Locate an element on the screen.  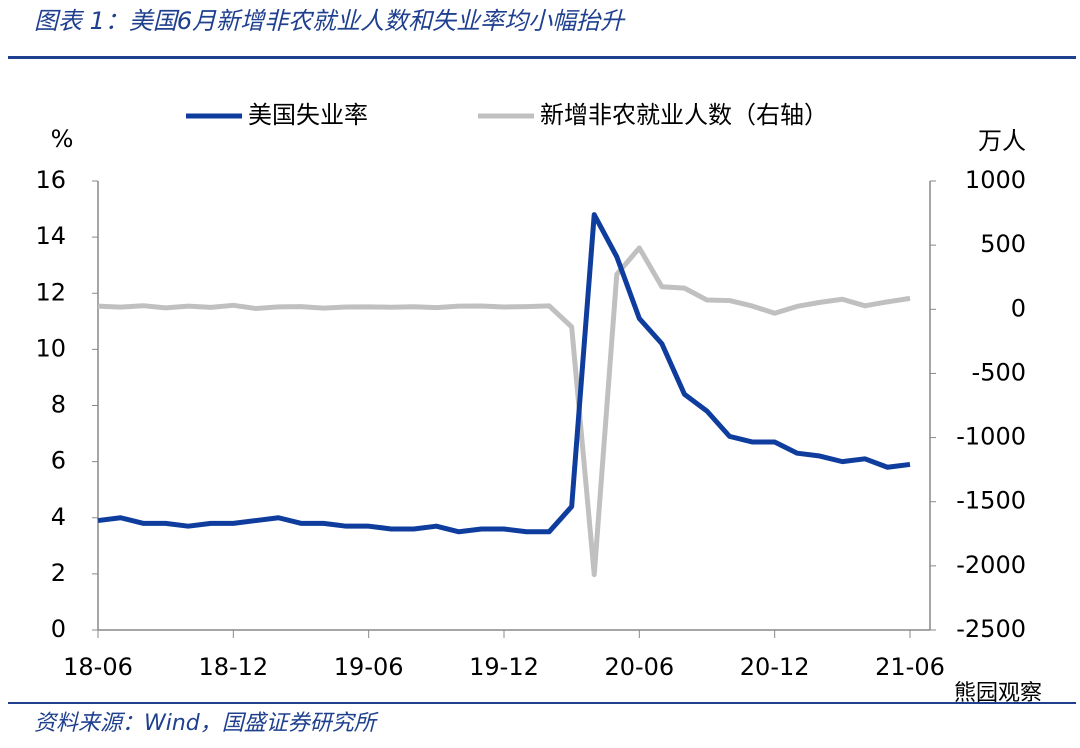
x-tick-label: 18-06 is located at coordinates (98, 667).